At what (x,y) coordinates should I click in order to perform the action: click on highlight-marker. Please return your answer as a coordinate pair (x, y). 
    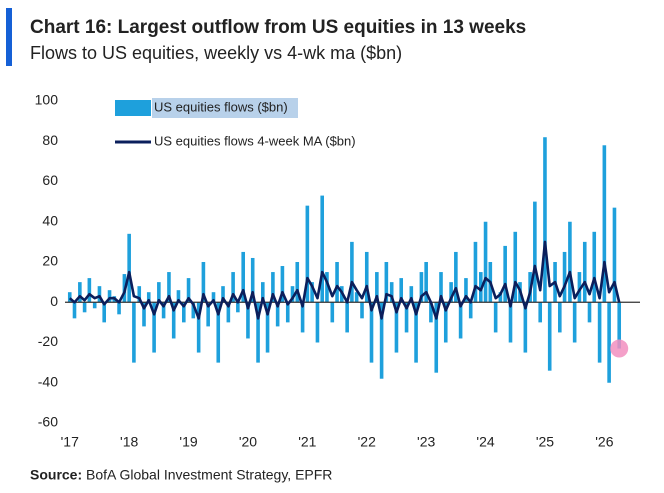
    Looking at the image, I should click on (619, 348).